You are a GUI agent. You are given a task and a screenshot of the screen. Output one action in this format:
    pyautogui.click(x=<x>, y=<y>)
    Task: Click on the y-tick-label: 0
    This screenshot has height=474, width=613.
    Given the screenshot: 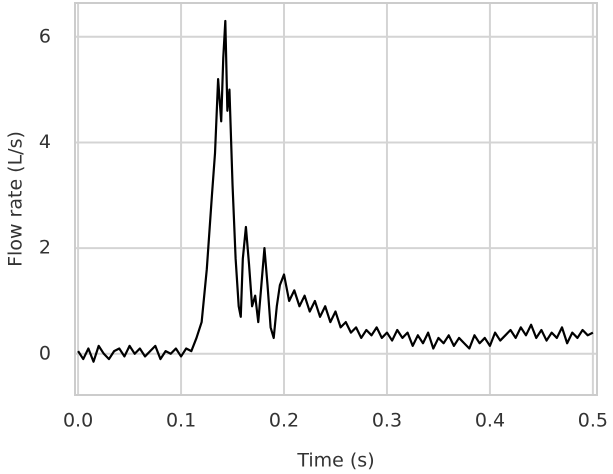 What is the action you would take?
    pyautogui.click(x=45, y=353)
    